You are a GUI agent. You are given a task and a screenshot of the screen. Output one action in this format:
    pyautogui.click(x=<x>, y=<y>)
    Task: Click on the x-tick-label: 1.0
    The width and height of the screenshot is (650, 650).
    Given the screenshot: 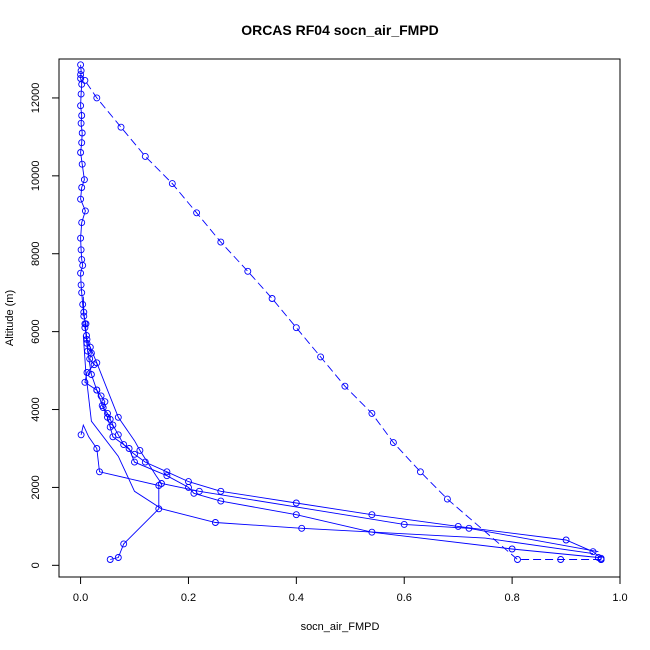 What is the action you would take?
    pyautogui.click(x=619, y=598)
    